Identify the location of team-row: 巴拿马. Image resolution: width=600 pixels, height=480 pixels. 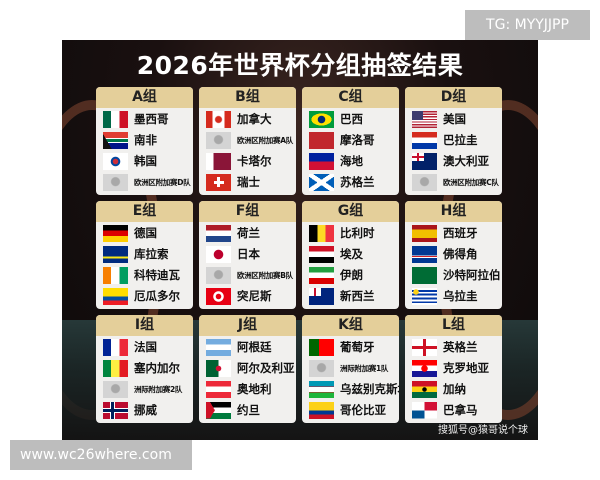
(453, 410).